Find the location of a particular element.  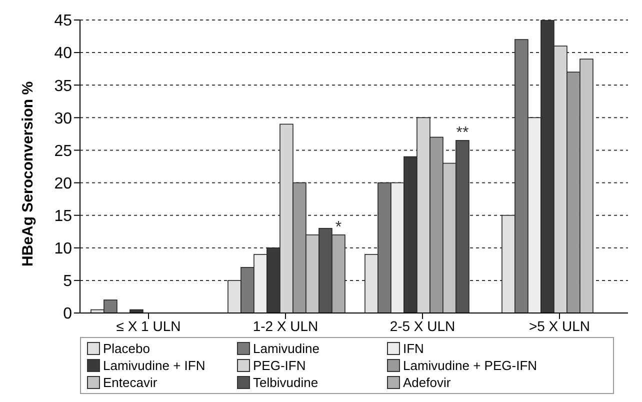

y-tick-label: 20 is located at coordinates (63, 183).